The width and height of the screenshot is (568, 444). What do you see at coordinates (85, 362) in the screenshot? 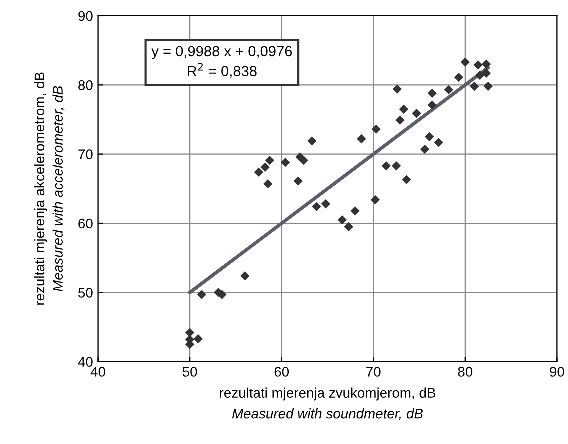
I see `y-tick-label: 40` at bounding box center [85, 362].